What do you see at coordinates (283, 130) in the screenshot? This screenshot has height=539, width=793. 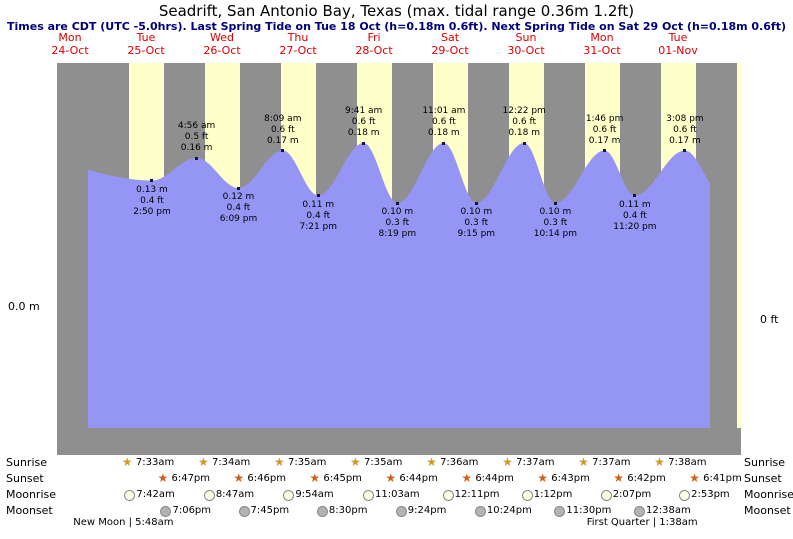 I see `high-tide-label: 8:09 am 0.6 ft 0.17 m` at bounding box center [283, 130].